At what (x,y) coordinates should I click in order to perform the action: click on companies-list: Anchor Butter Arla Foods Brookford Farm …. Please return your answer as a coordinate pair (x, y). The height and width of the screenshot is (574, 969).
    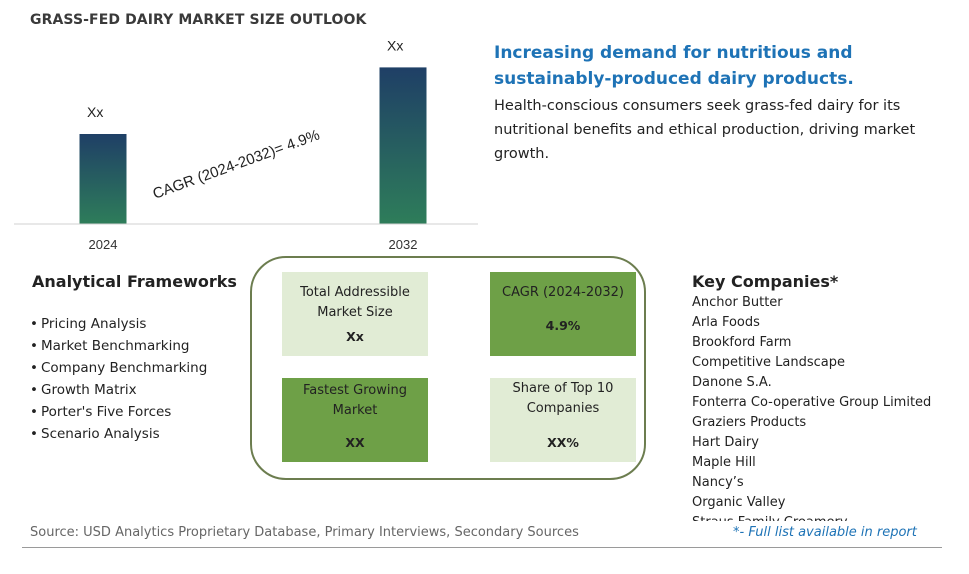
    Looking at the image, I should click on (811, 407).